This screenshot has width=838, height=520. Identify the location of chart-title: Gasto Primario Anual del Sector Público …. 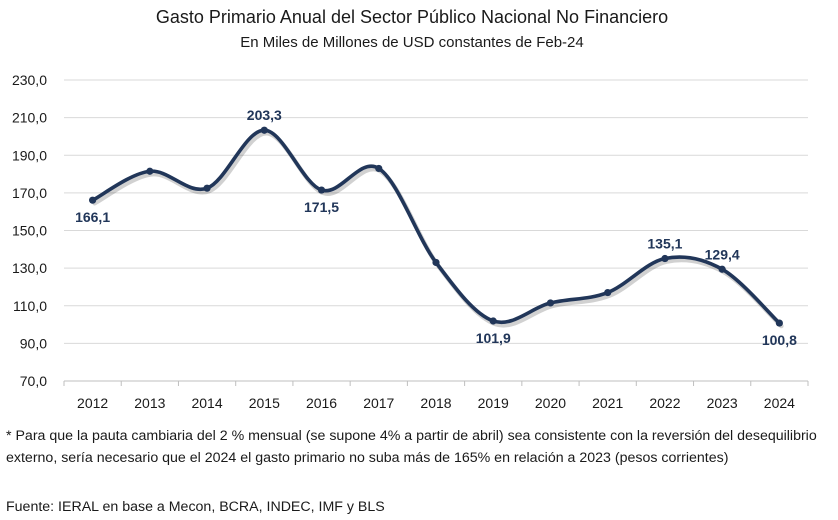
(412, 17).